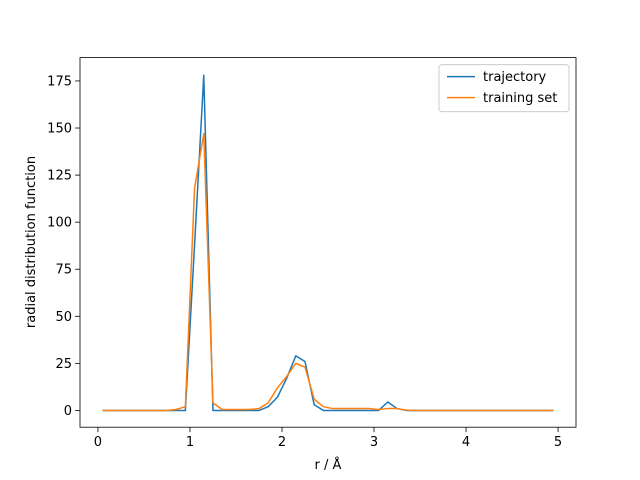 Image resolution: width=640 pixels, height=480 pixels. I want to click on y-tick-label: 0, so click(68, 411).